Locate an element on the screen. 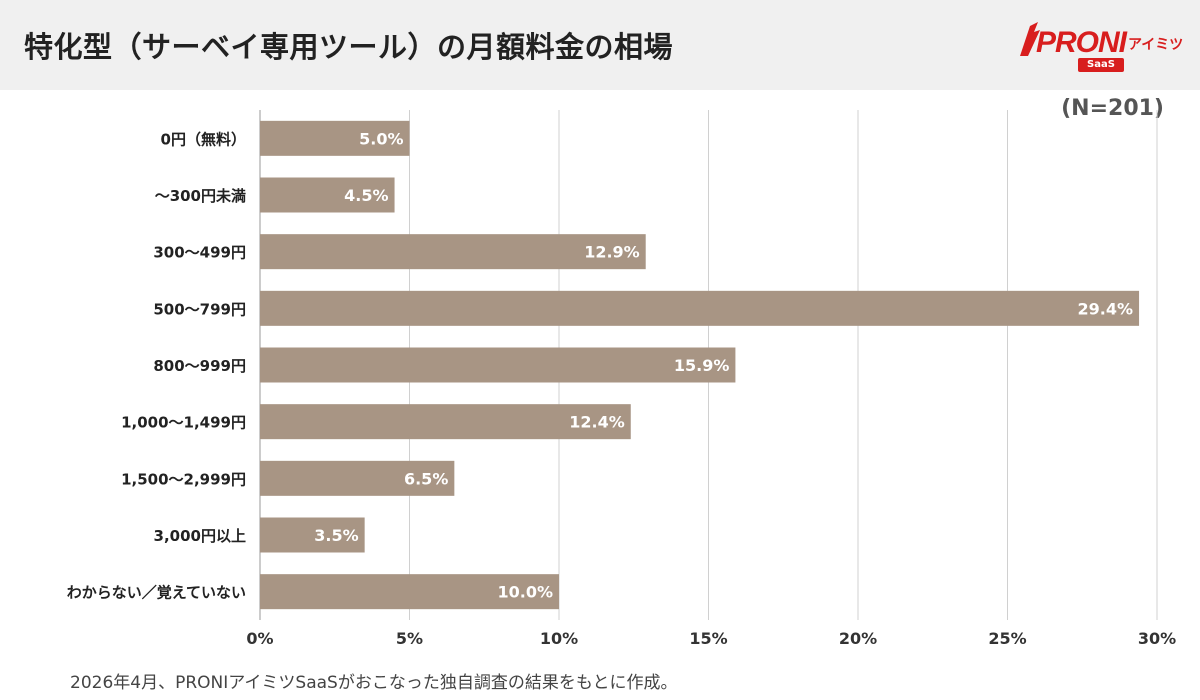  page-title: 特化型（サーベイ専用ツール）の月額料金の相場 is located at coordinates (349, 47).